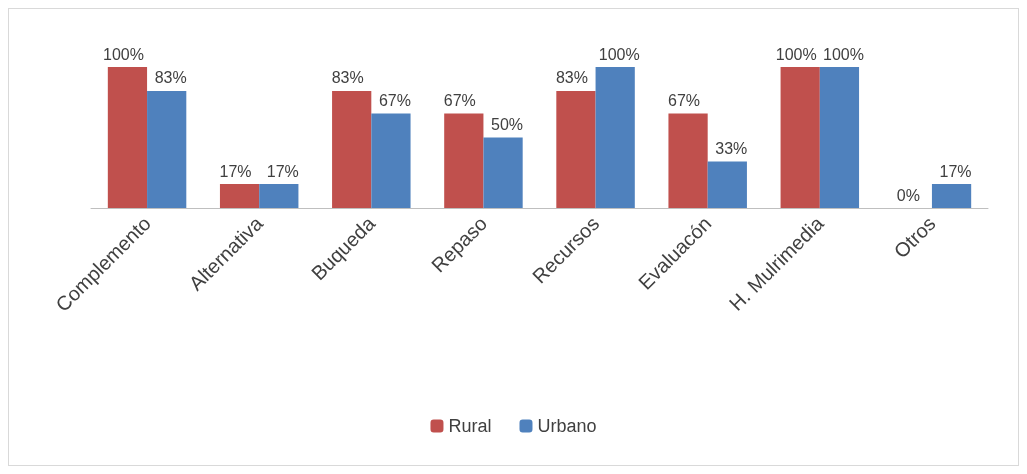 The image size is (1027, 474). What do you see at coordinates (470, 426) in the screenshot?
I see `legend-label: Rural` at bounding box center [470, 426].